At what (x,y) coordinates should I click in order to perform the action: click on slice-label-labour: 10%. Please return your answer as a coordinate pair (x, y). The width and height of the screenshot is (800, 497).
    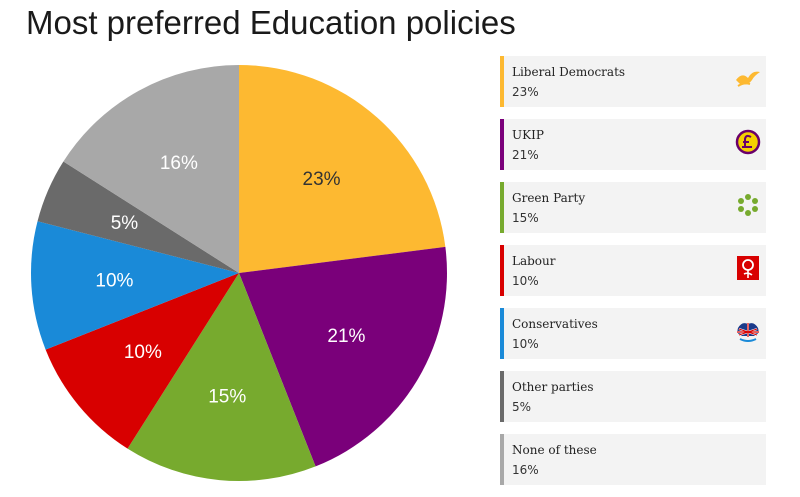
    Looking at the image, I should click on (143, 352).